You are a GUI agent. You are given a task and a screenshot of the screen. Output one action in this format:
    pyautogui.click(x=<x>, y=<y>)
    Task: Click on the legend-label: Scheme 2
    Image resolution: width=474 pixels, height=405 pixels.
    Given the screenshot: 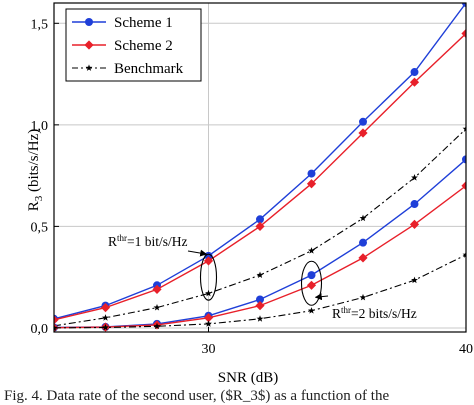 What is the action you would take?
    pyautogui.click(x=143, y=46)
    